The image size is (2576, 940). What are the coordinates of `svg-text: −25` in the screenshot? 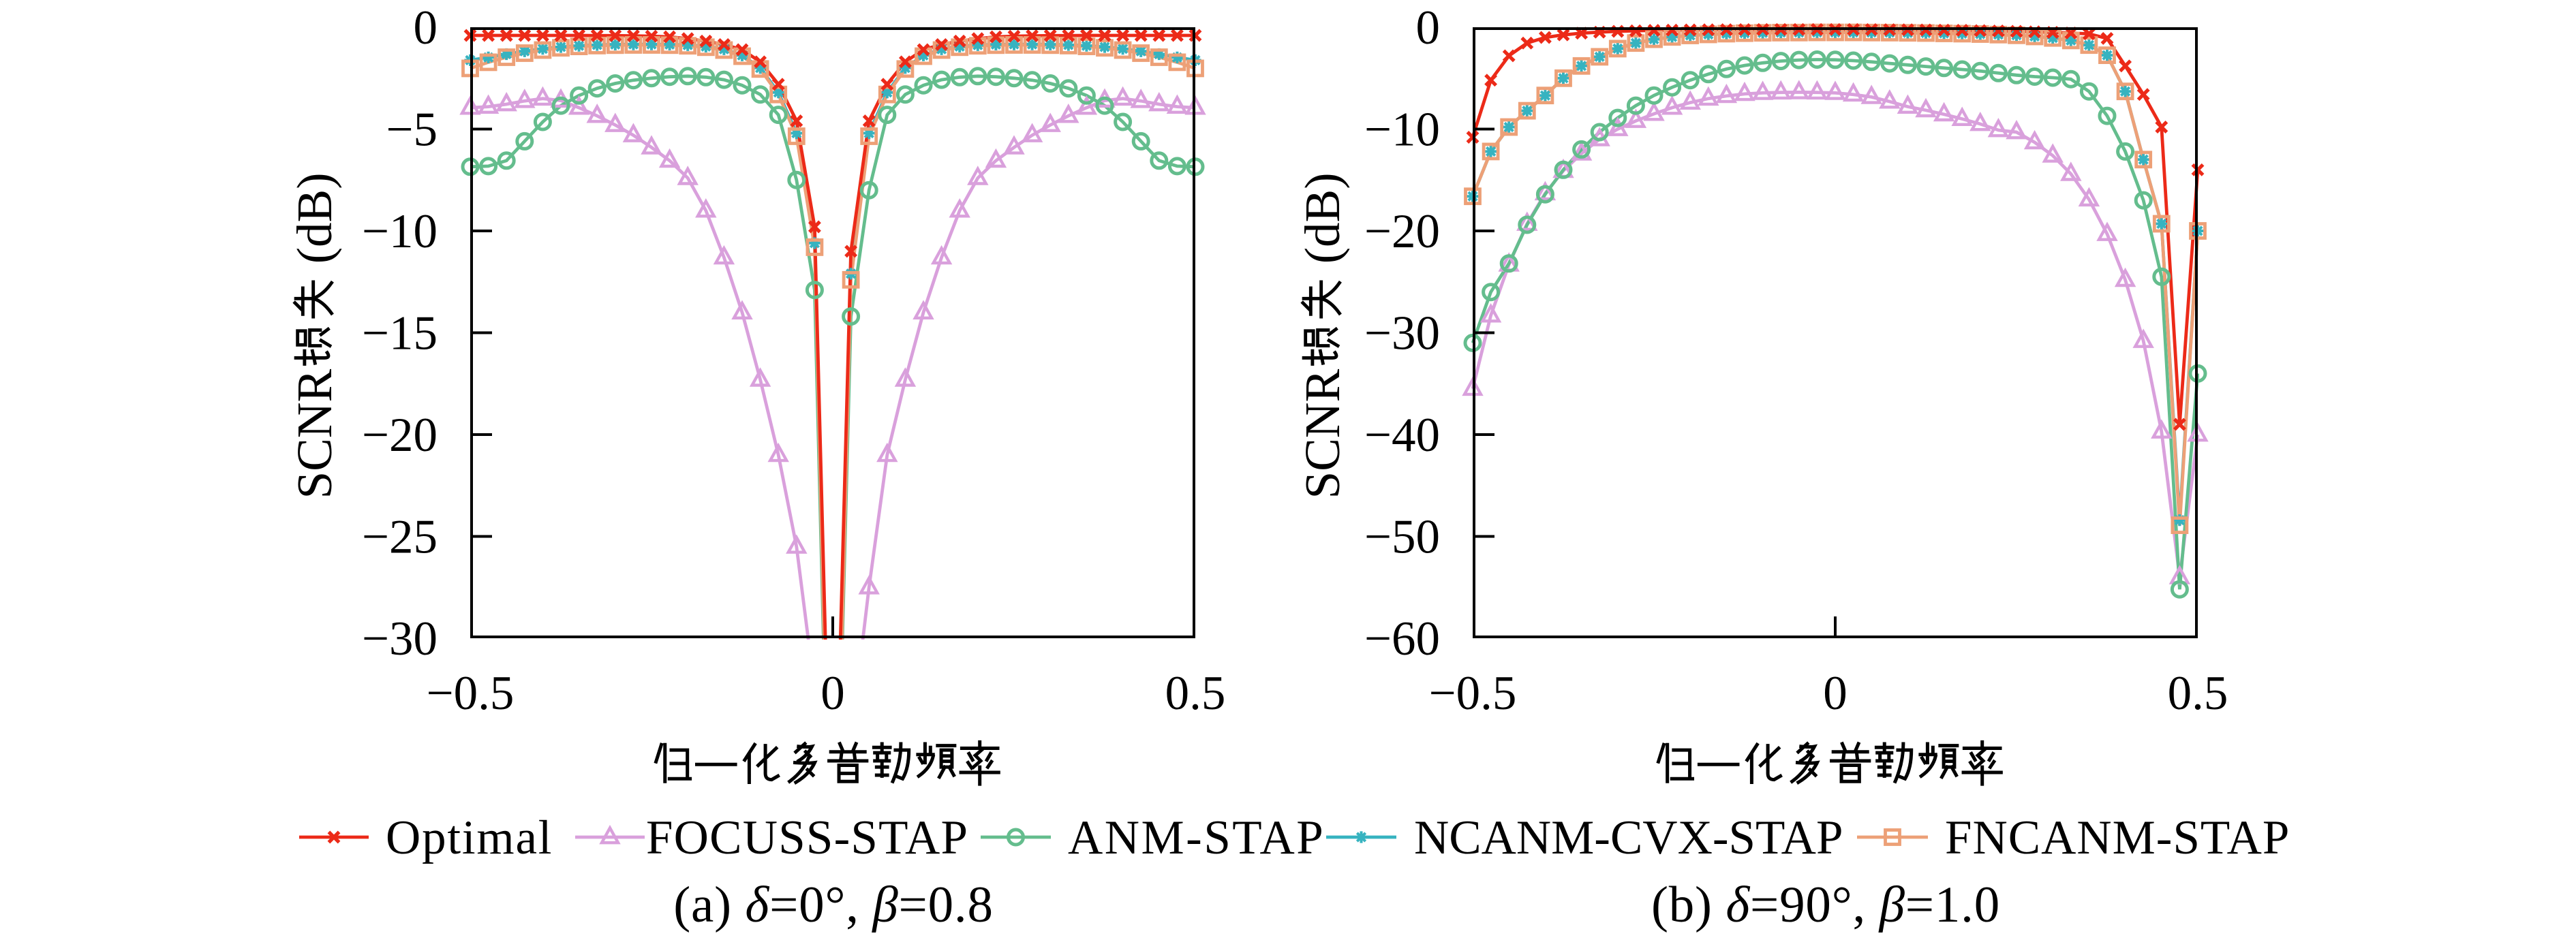 It's located at (400, 537).